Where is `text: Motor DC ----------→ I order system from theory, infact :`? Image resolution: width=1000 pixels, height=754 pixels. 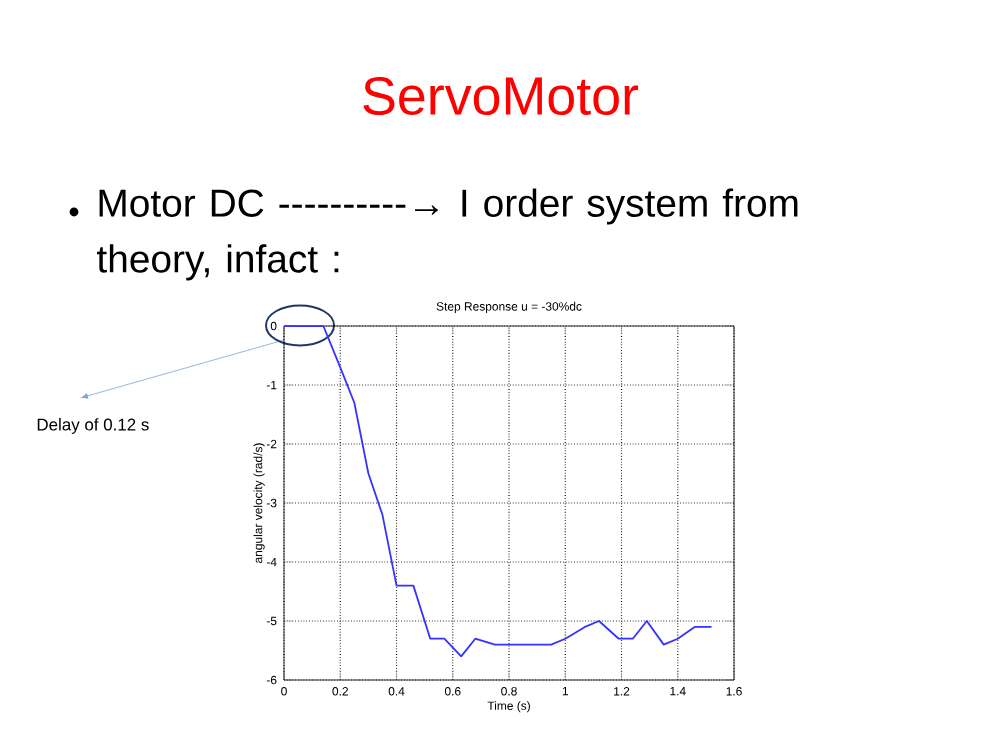
text: Motor DC ----------→ I order system from theory, infact : is located at coordinates (447, 234).